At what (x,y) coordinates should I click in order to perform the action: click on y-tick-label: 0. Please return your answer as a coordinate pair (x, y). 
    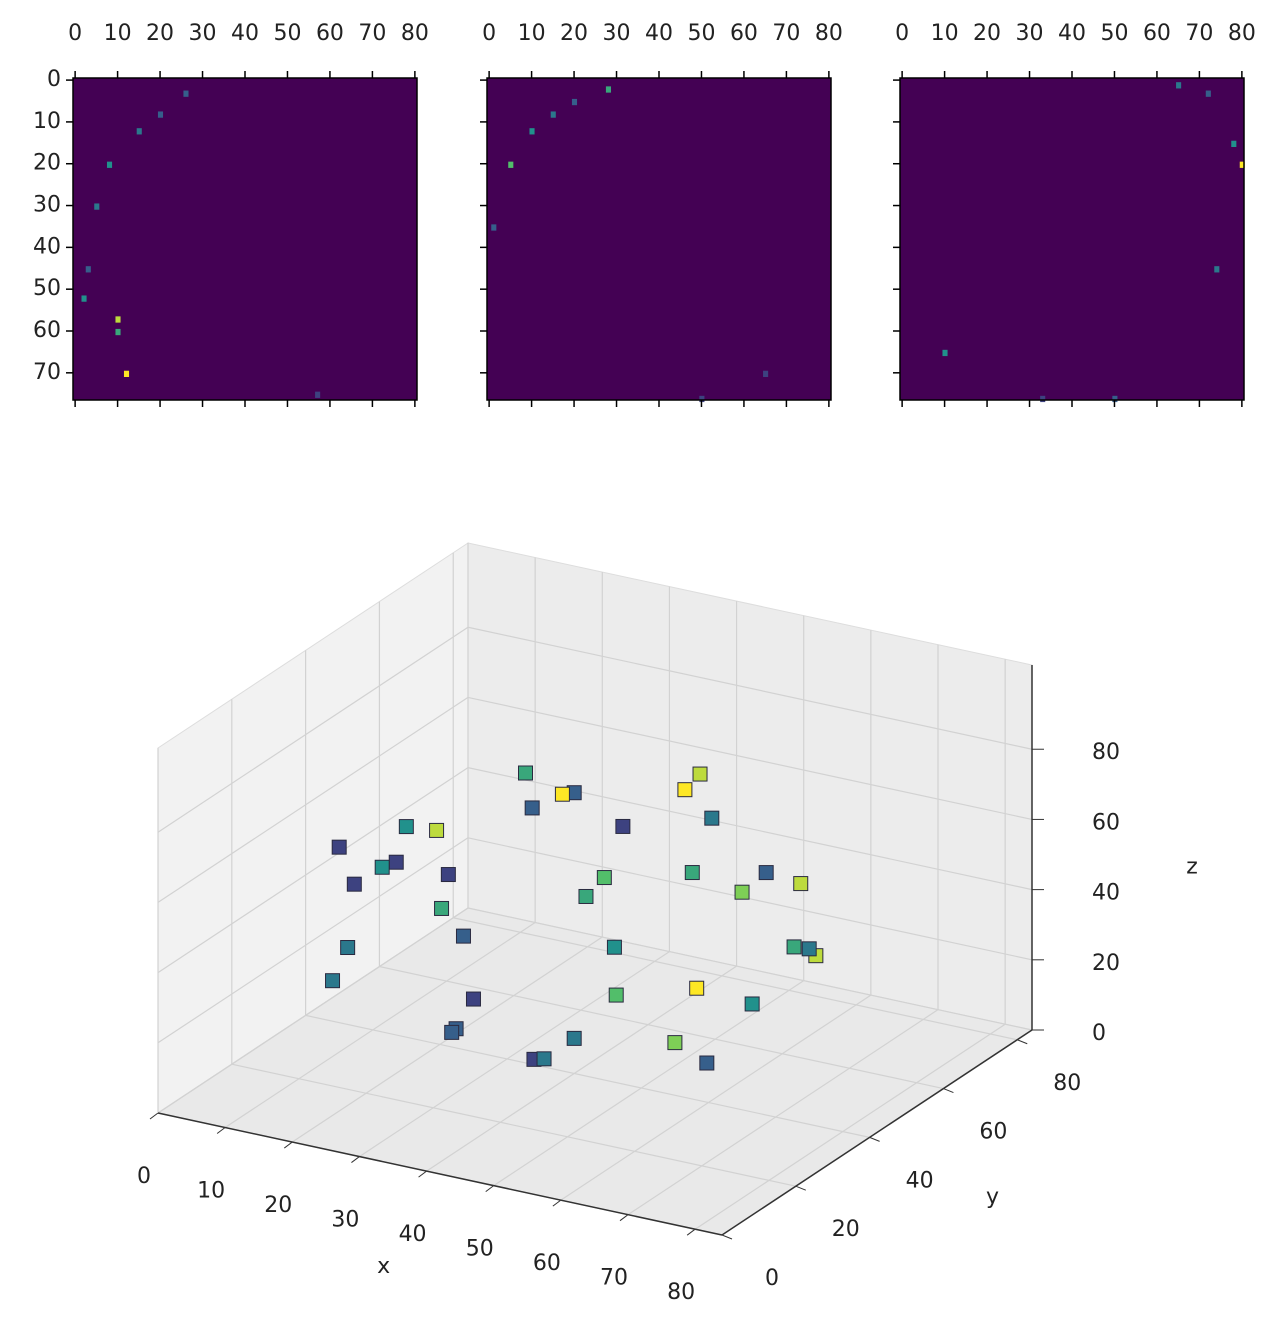
    Looking at the image, I should click on (772, 1278).